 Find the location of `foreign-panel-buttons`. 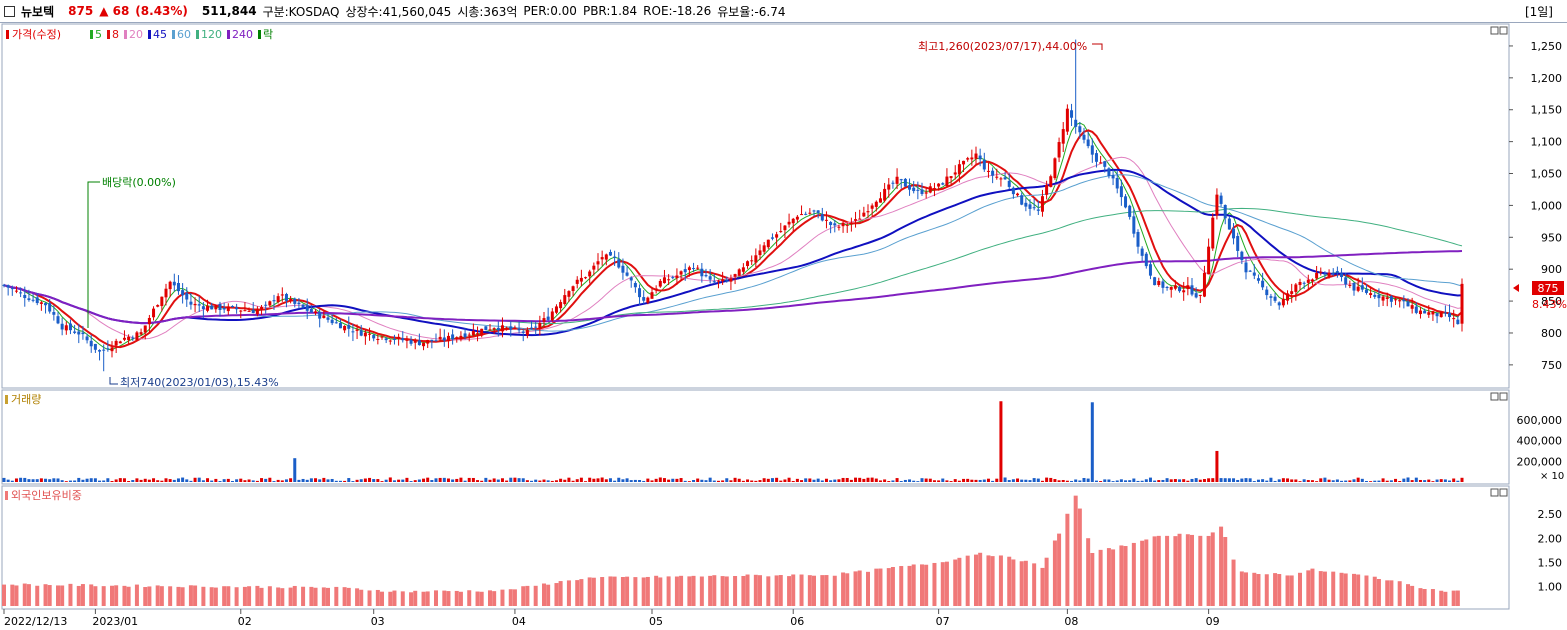

foreign-panel-buttons is located at coordinates (1499, 492).